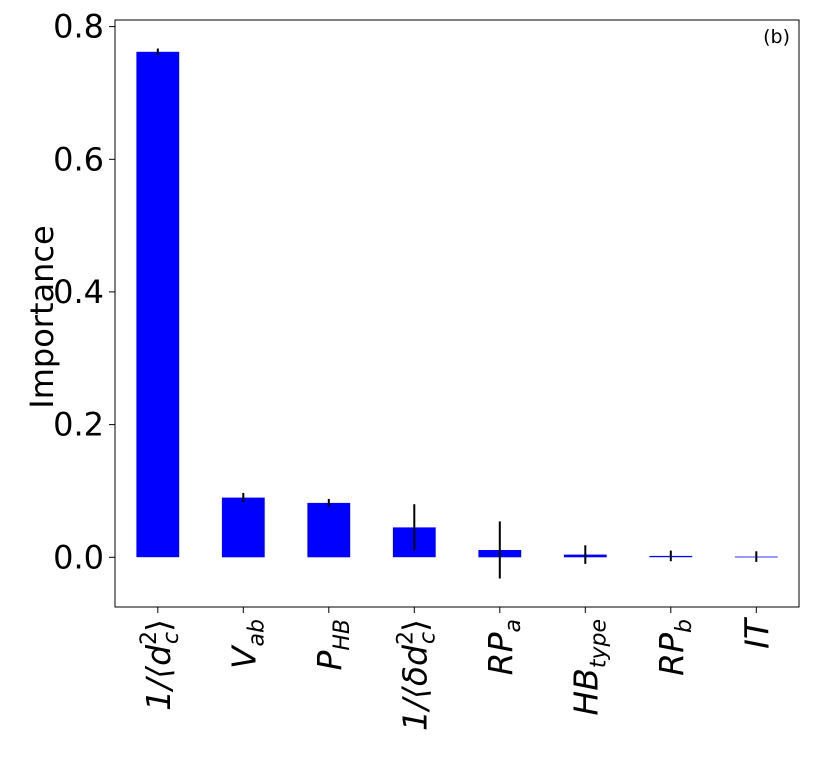 Image resolution: width=822 pixels, height=770 pixels. I want to click on y-tick-label: 0.6, so click(78, 159).